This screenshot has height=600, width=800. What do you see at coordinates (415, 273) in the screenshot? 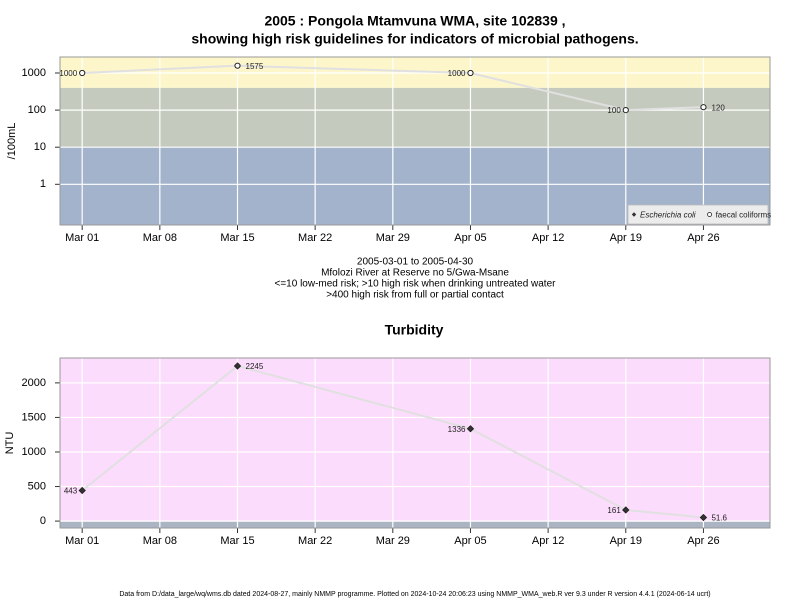
I see `caption: Mfolozi River at Reserve no 5/Gwa-Msane` at bounding box center [415, 273].